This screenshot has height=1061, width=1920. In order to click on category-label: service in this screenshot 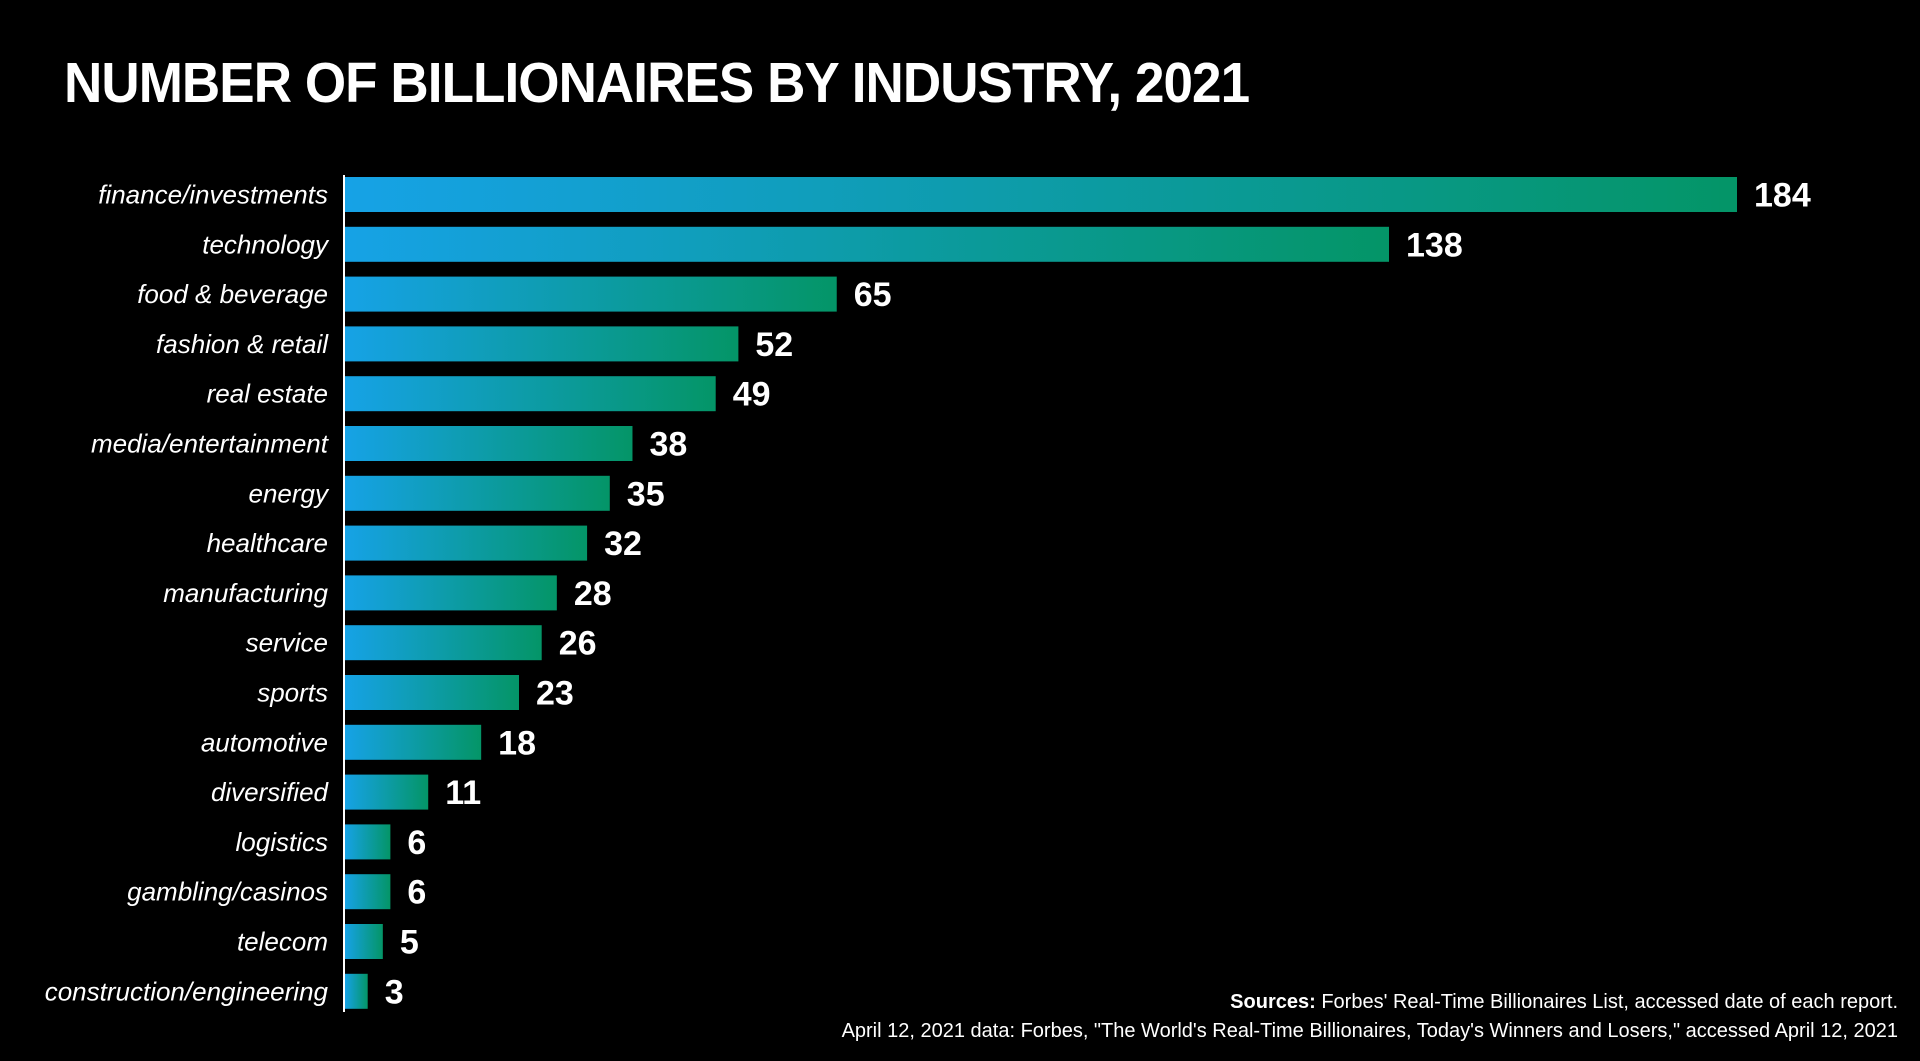, I will do `click(287, 643)`.